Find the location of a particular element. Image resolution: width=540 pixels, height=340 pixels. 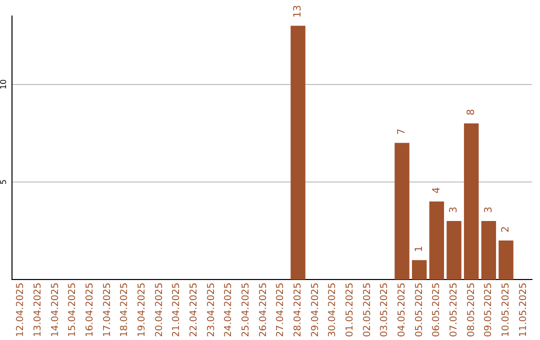

data-label: 4 is located at coordinates (436, 190).